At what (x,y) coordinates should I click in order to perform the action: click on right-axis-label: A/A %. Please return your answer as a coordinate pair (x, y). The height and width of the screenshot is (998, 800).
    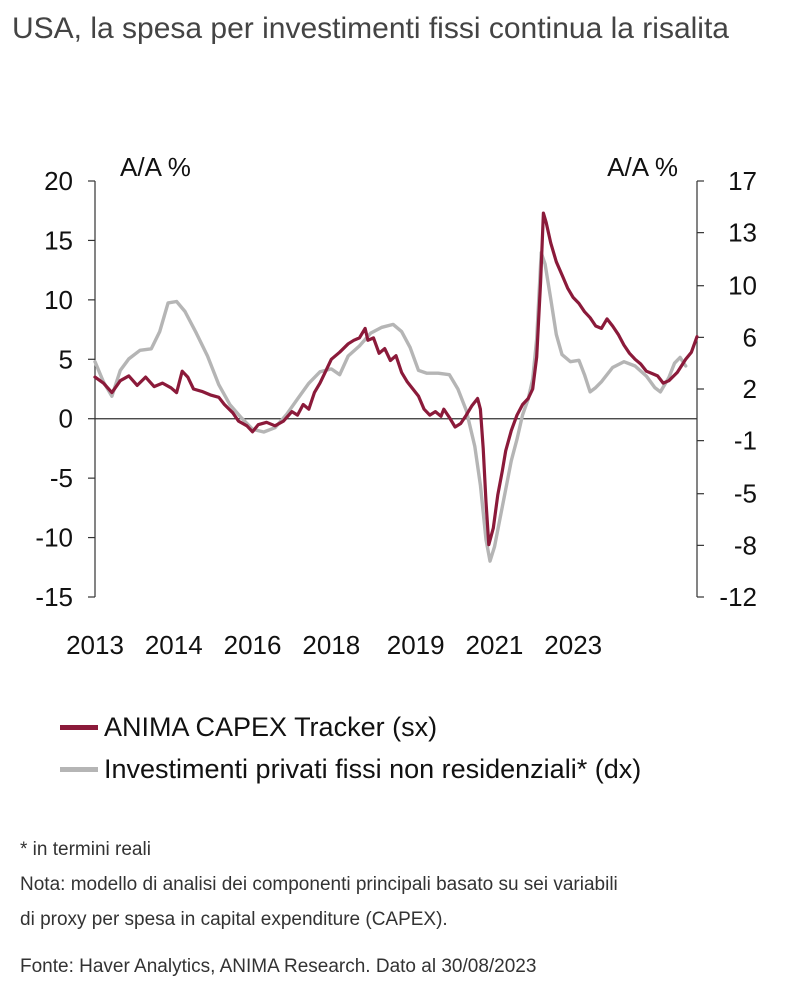
    Looking at the image, I should click on (642, 167).